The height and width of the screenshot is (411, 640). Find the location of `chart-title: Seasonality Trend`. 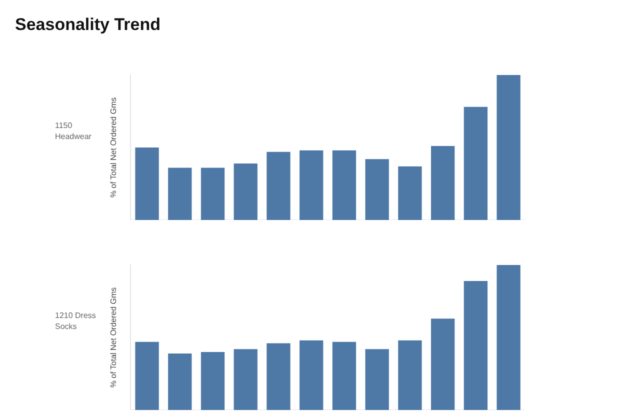

chart-title: Seasonality Trend is located at coordinates (87, 25).